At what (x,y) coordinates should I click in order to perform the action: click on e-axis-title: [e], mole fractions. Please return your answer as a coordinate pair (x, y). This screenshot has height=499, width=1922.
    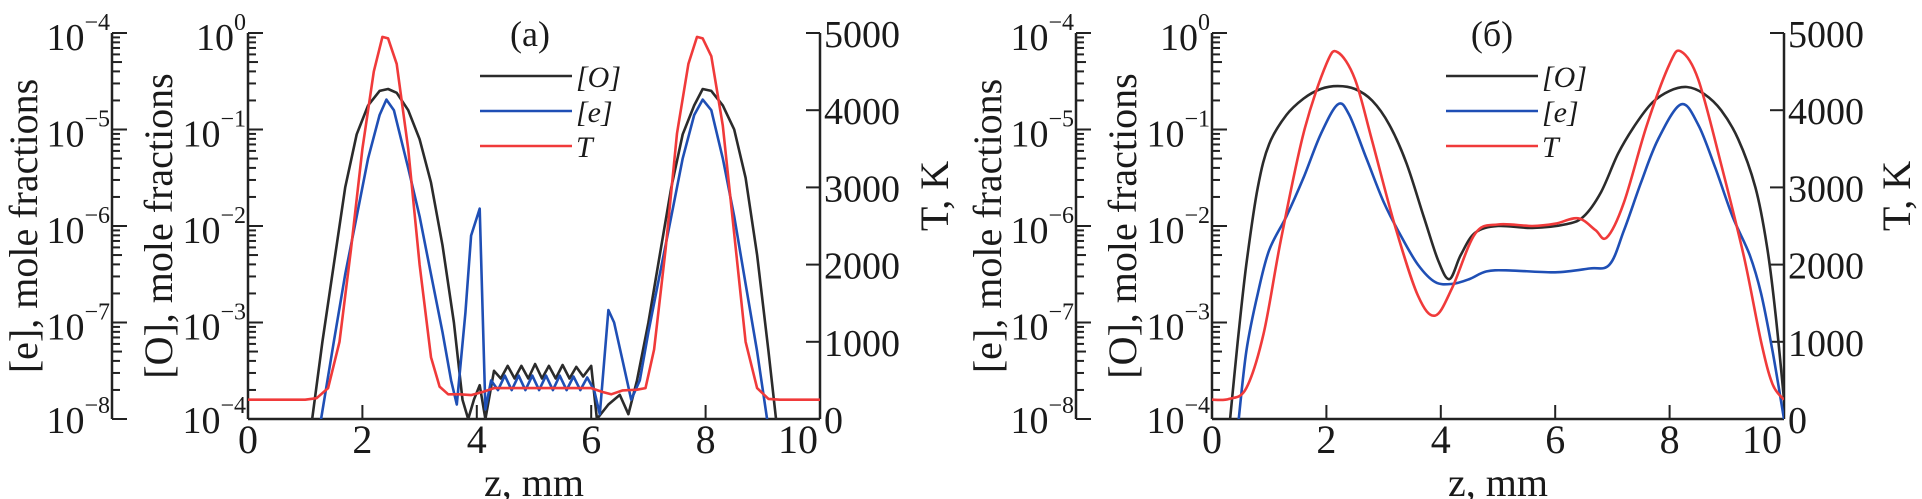
    Looking at the image, I should click on (23, 226).